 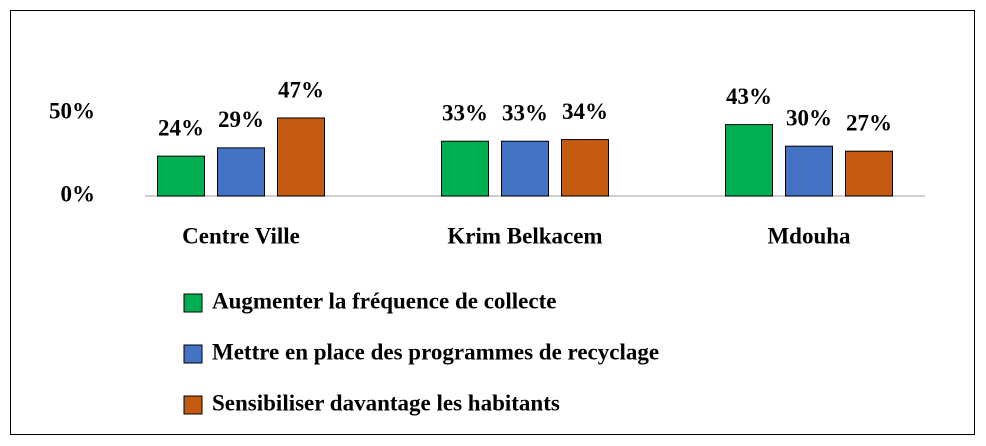 What do you see at coordinates (301, 89) in the screenshot?
I see `data-label: 47%` at bounding box center [301, 89].